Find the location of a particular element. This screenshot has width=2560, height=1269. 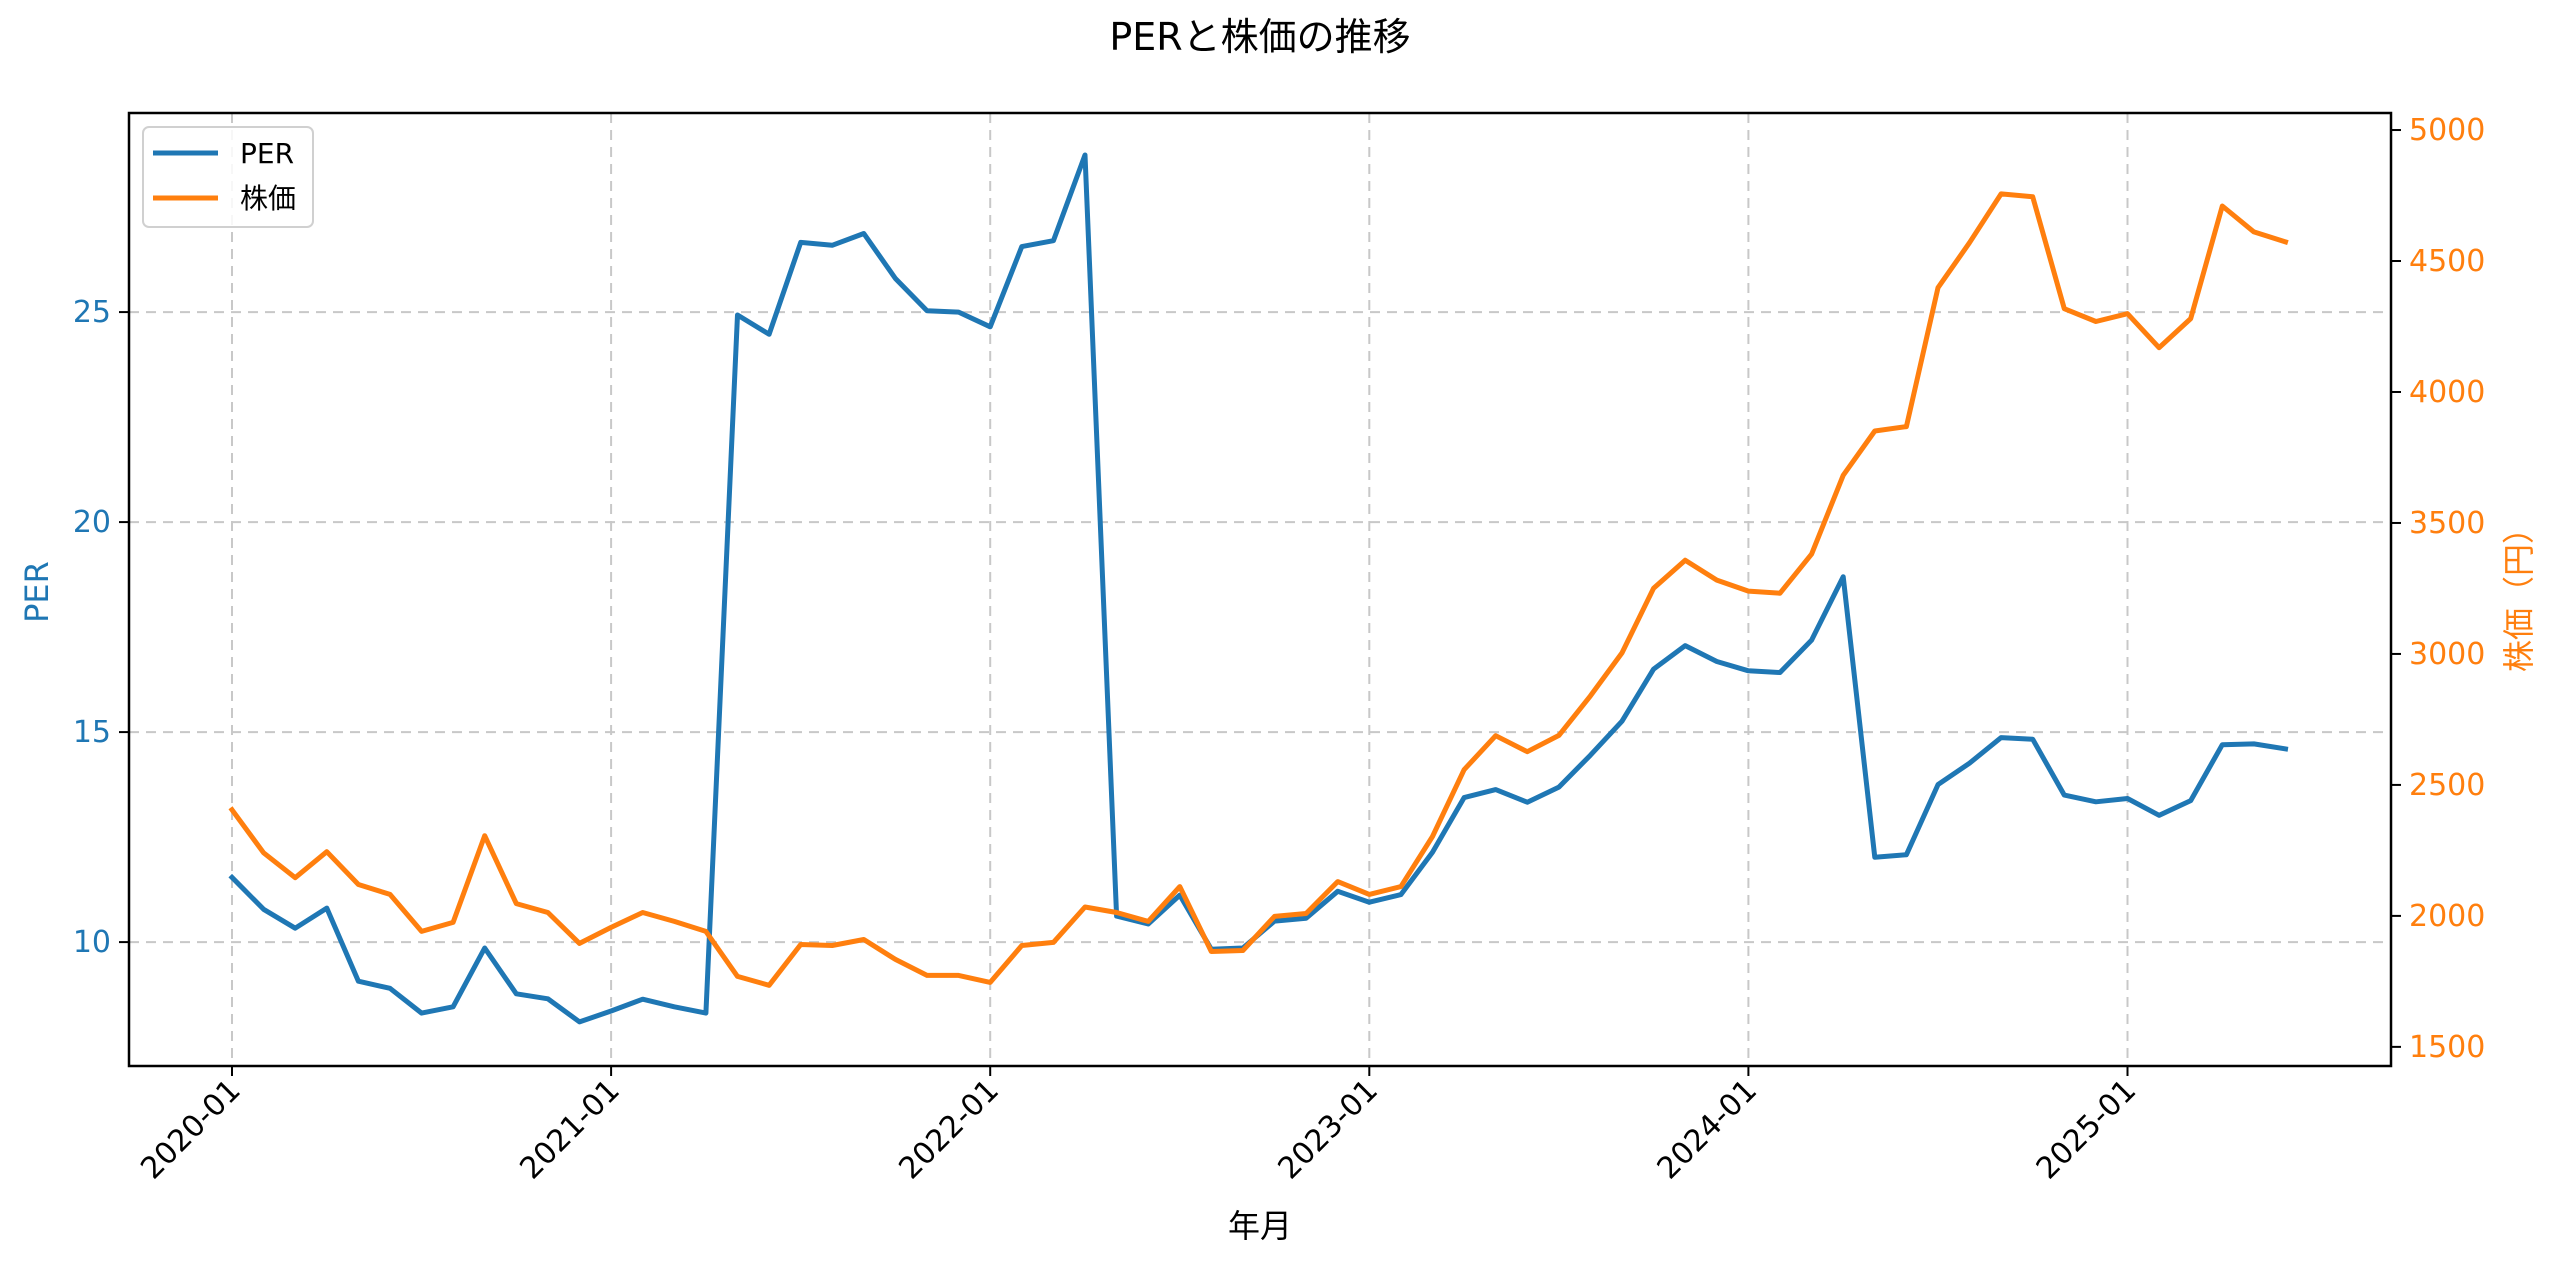

right-y-axis: 1500 2000 2500 3000 3500 4000 4500 5000 is located at coordinates (2438, 589).